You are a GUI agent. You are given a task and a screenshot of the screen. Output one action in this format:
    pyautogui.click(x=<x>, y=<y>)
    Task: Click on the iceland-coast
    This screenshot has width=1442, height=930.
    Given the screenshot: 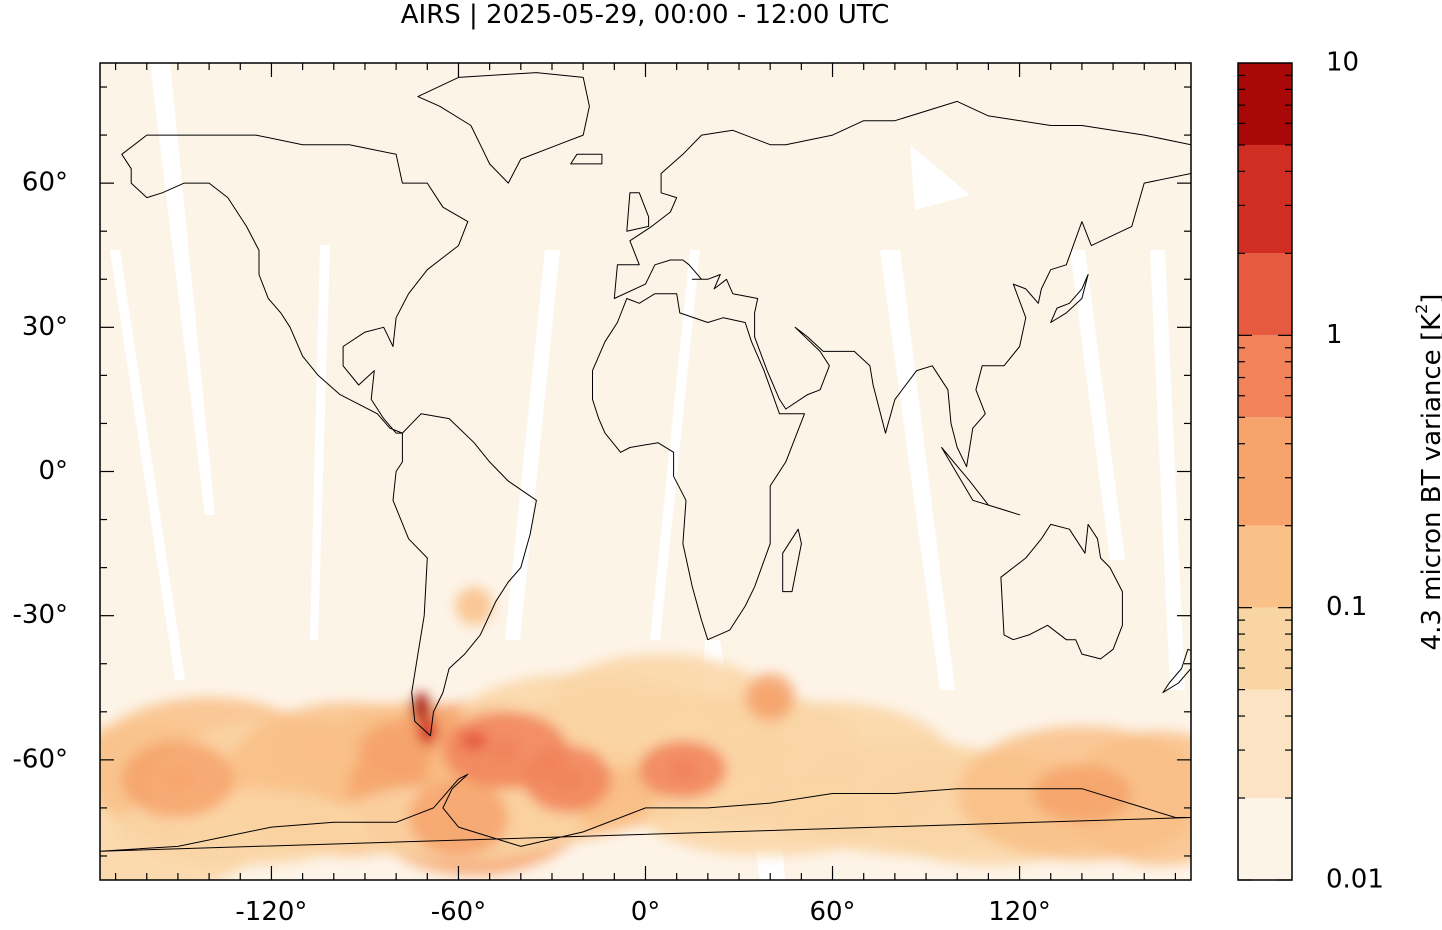 What is the action you would take?
    pyautogui.click(x=586, y=159)
    